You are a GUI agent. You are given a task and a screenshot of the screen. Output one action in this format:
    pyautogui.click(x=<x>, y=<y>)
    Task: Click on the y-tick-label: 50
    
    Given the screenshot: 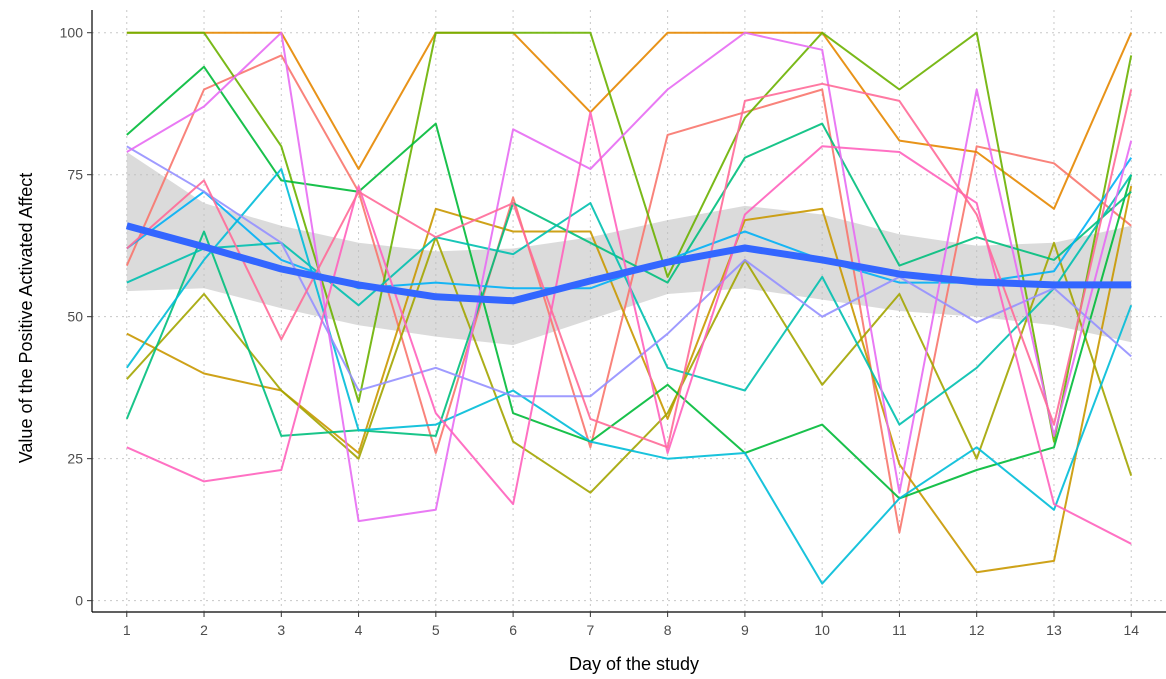 What is the action you would take?
    pyautogui.click(x=75, y=317)
    